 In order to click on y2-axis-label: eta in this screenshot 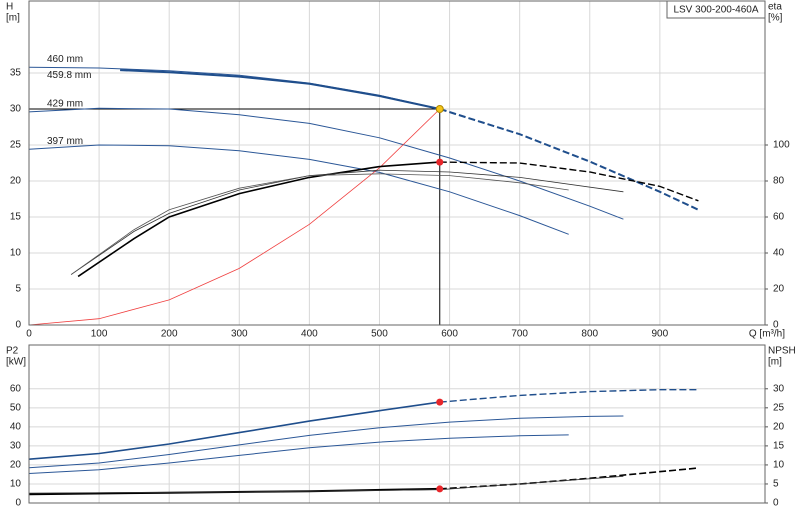, I will do `click(775, 7)`.